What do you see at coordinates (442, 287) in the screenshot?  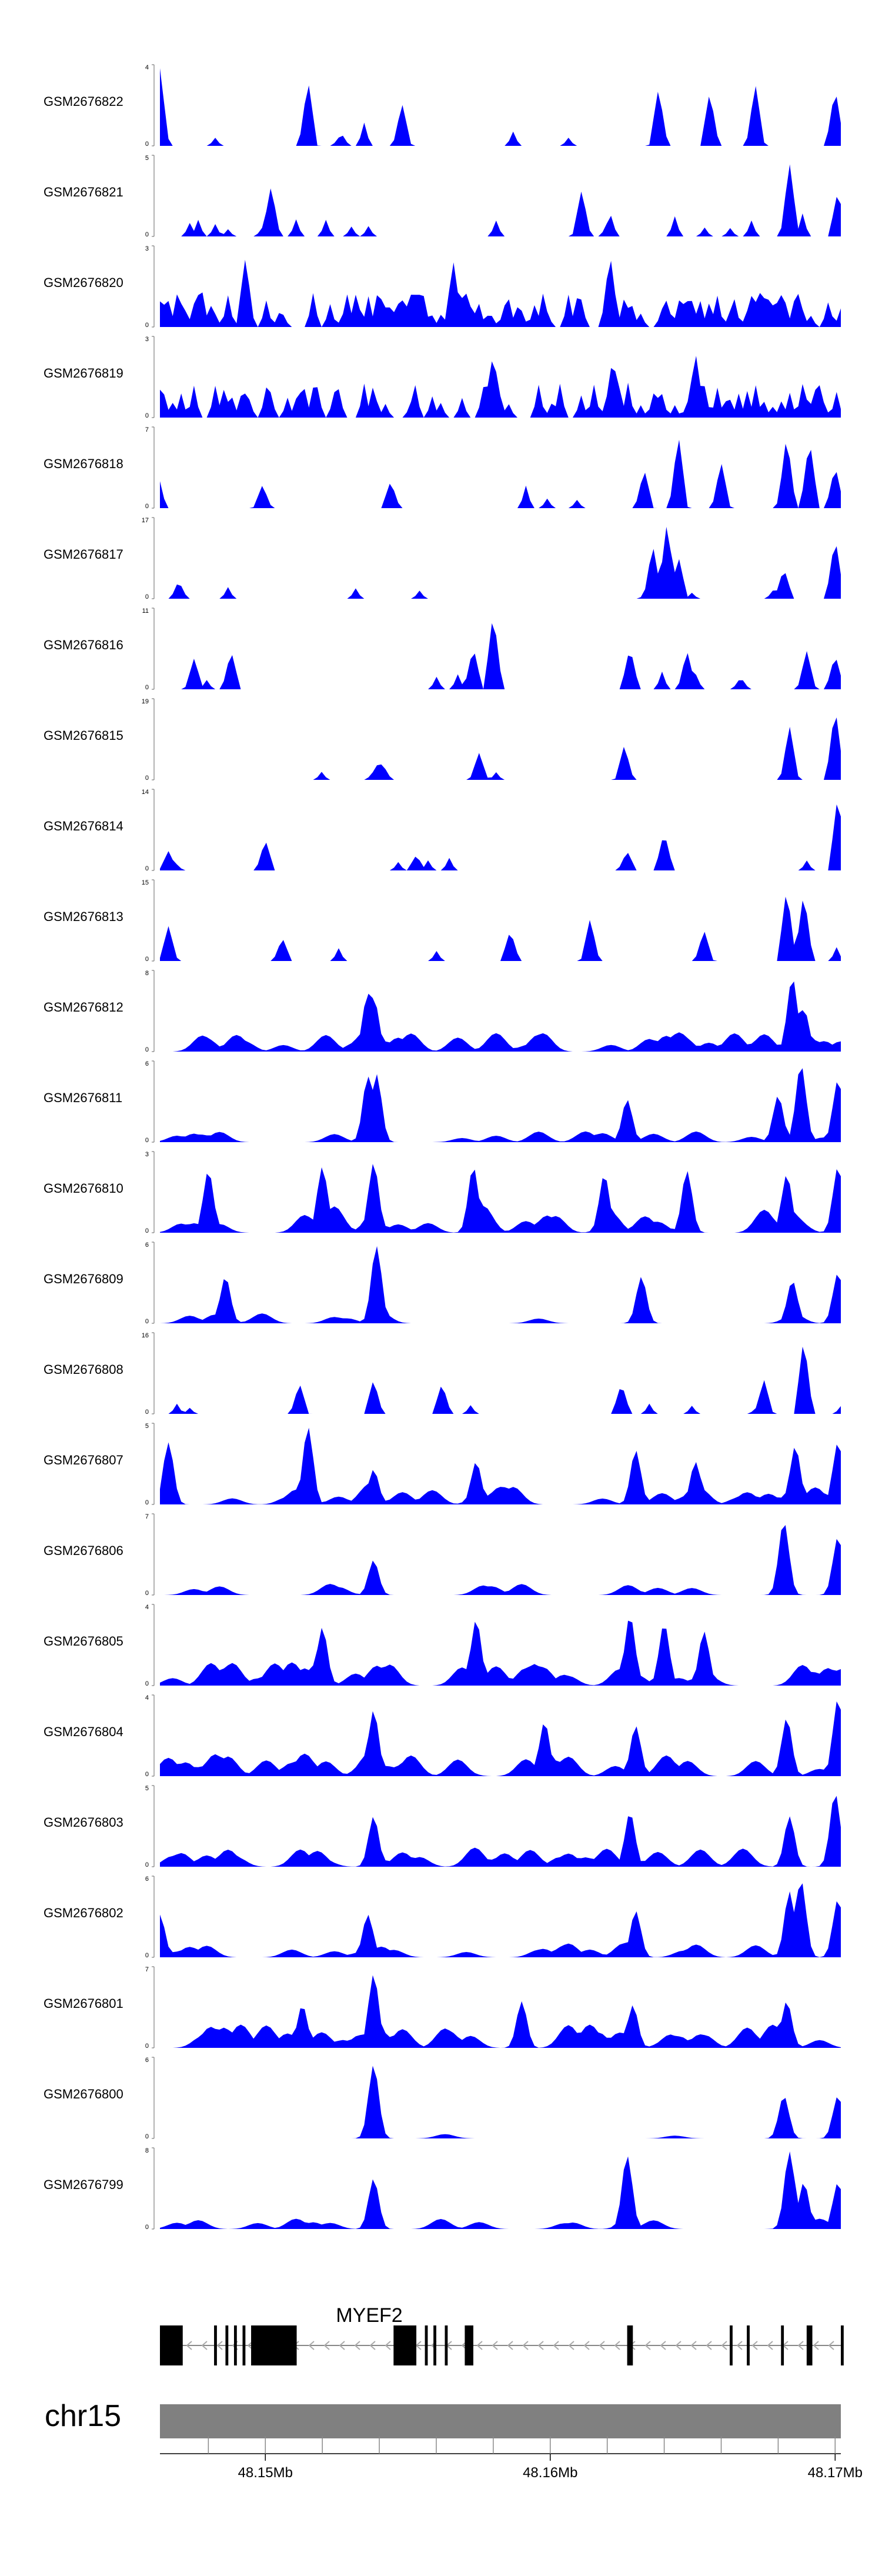 I see `track-GSM2676820: 3 0 GSM2676820` at bounding box center [442, 287].